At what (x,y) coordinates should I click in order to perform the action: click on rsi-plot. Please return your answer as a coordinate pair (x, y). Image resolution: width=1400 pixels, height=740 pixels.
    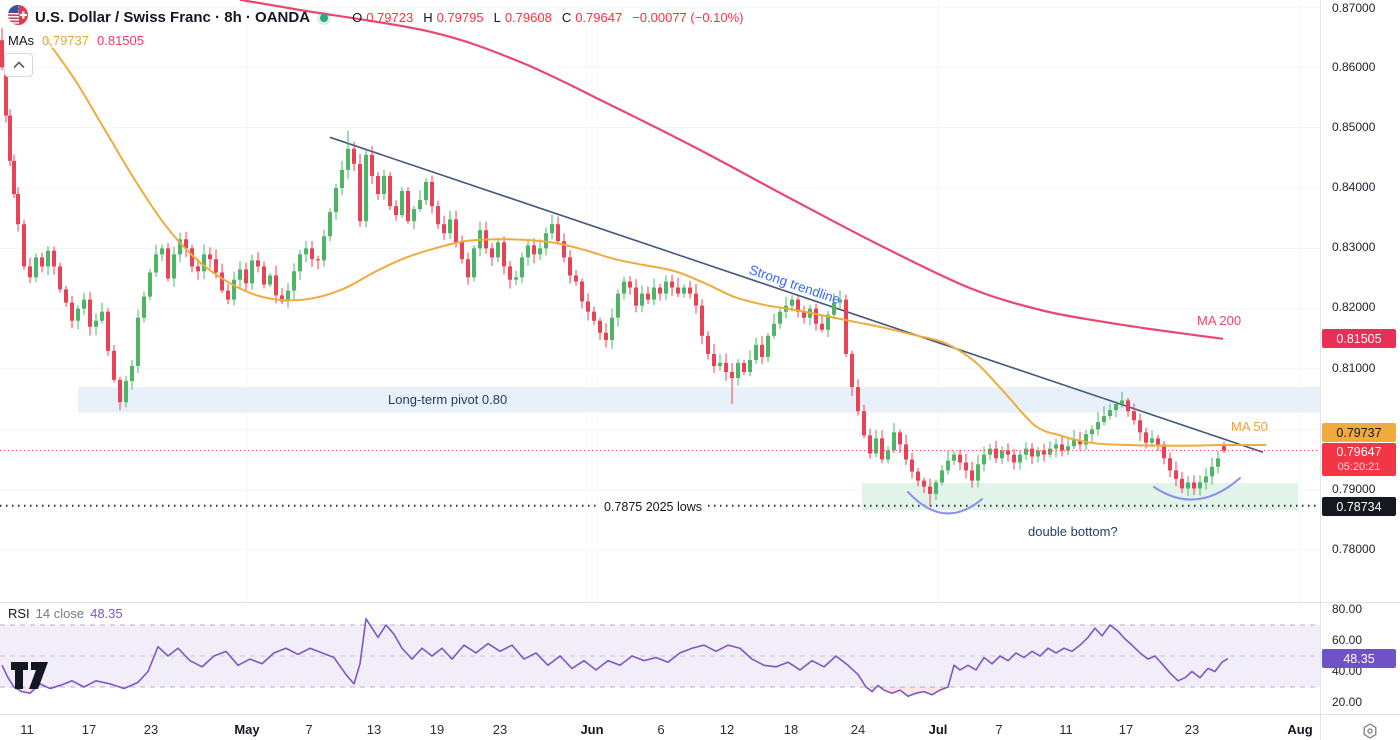
    Looking at the image, I should click on (660, 658).